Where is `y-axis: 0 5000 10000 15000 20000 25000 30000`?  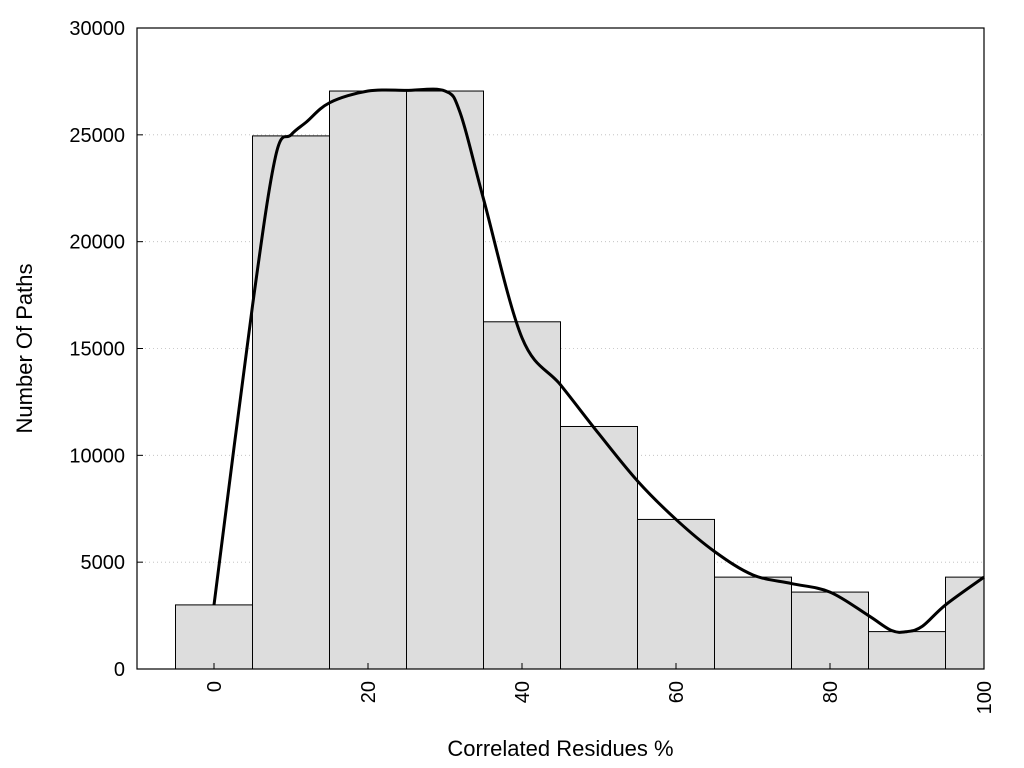 y-axis: 0 5000 10000 15000 20000 25000 30000 is located at coordinates (106, 349).